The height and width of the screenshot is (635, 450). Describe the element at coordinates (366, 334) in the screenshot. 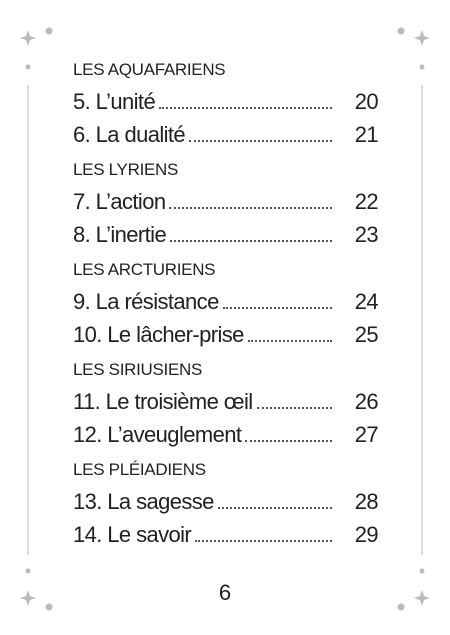

I see `entry-page: 25` at that location.